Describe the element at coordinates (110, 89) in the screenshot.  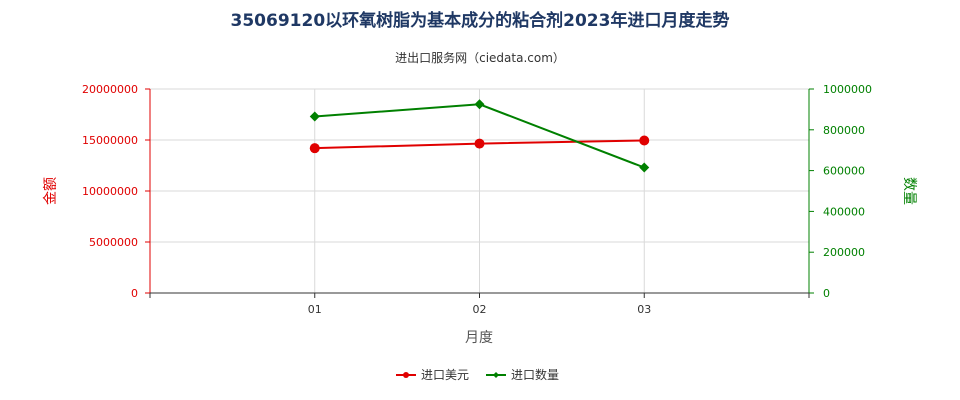
I see `left-tick-label: 20000000` at that location.